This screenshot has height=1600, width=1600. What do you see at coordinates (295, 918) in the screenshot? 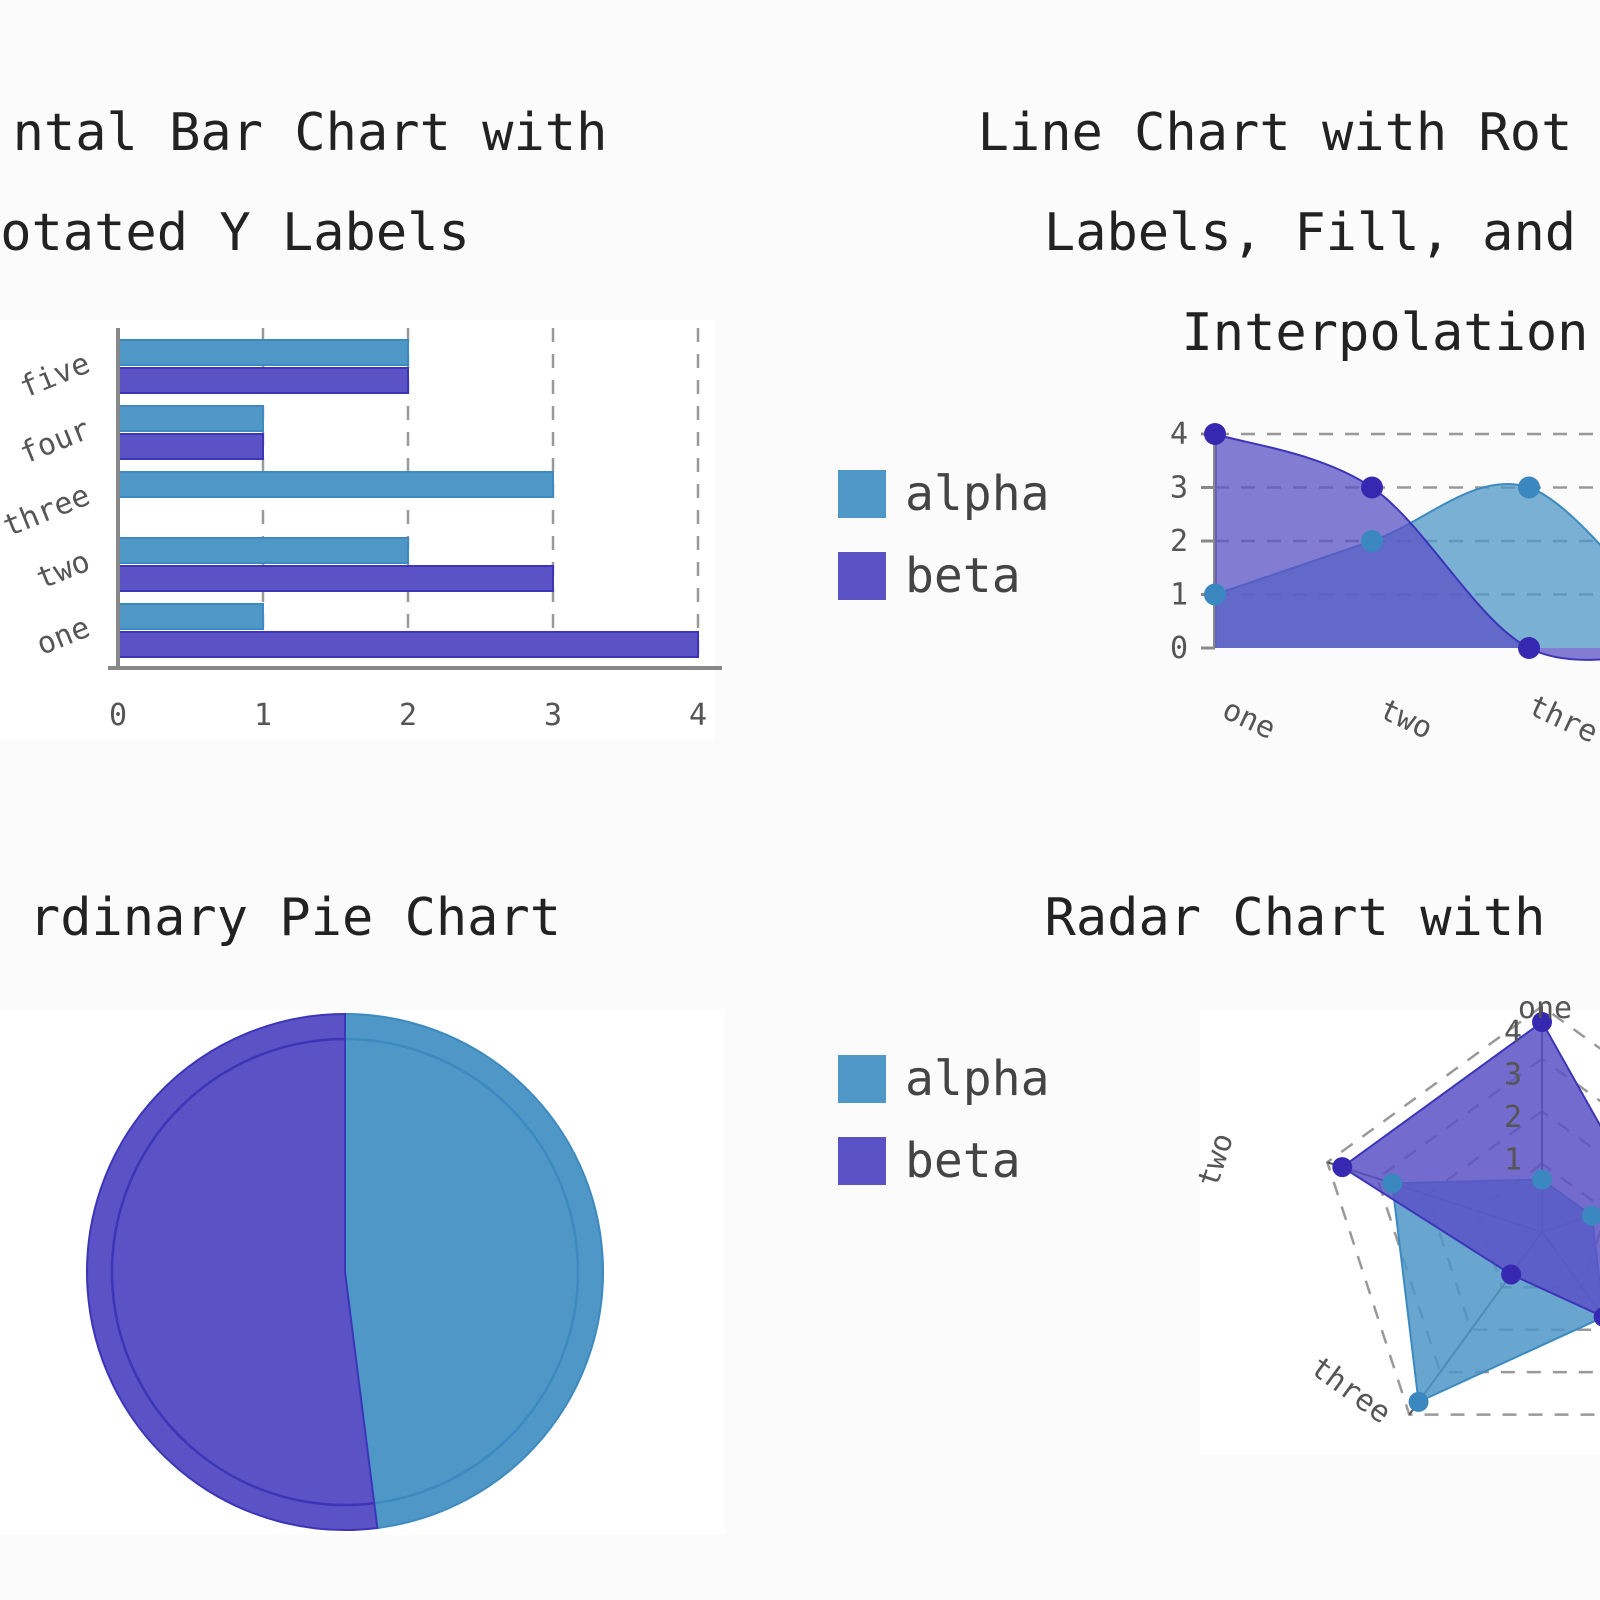
I see `pie-title: rdinary Pie Chart` at bounding box center [295, 918].